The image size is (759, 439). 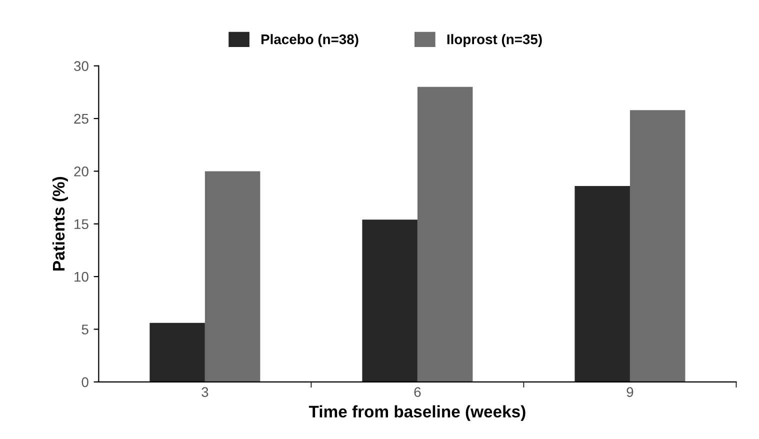 What do you see at coordinates (81, 224) in the screenshot?
I see `y-tick-label: 15` at bounding box center [81, 224].